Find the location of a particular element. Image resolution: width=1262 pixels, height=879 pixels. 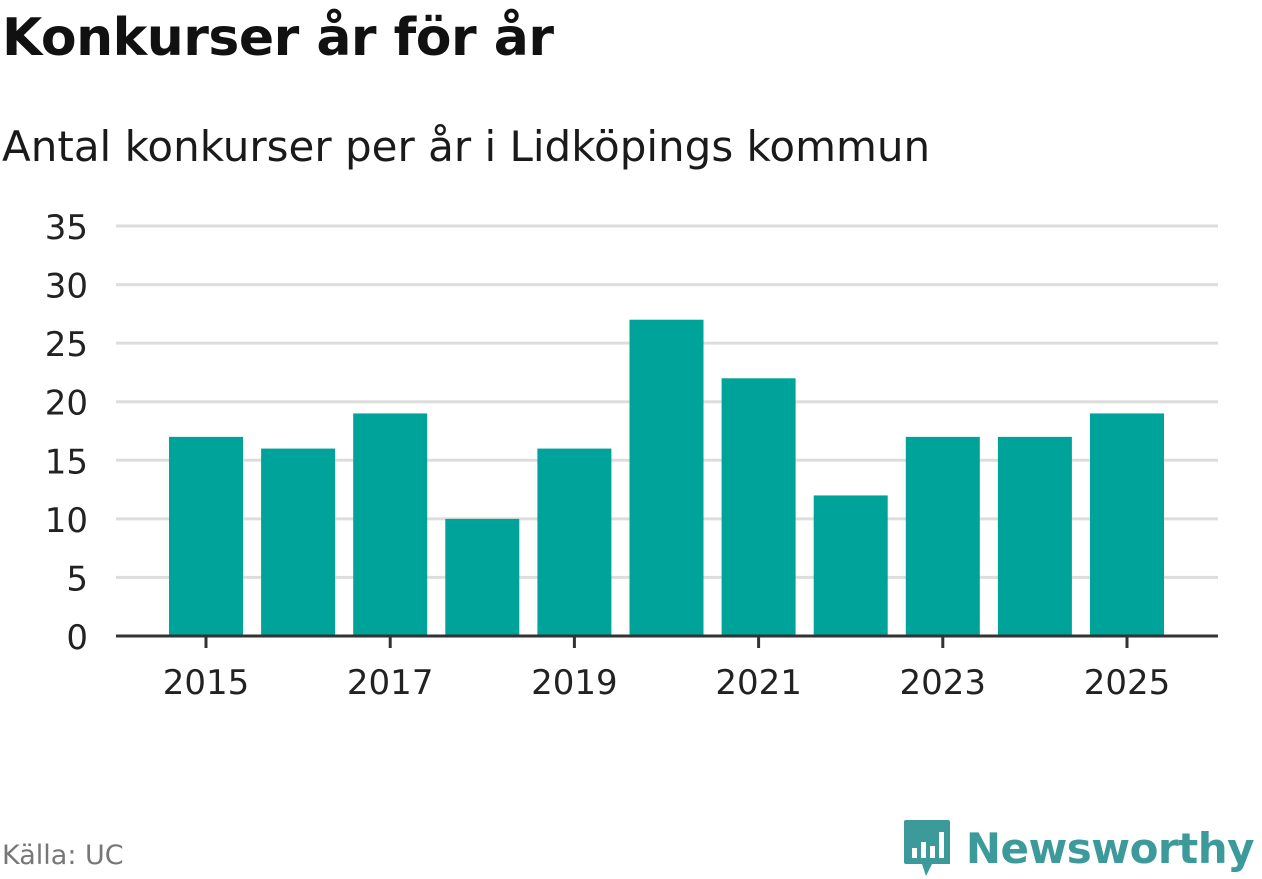

y-tick-label: 35 is located at coordinates (66, 228).